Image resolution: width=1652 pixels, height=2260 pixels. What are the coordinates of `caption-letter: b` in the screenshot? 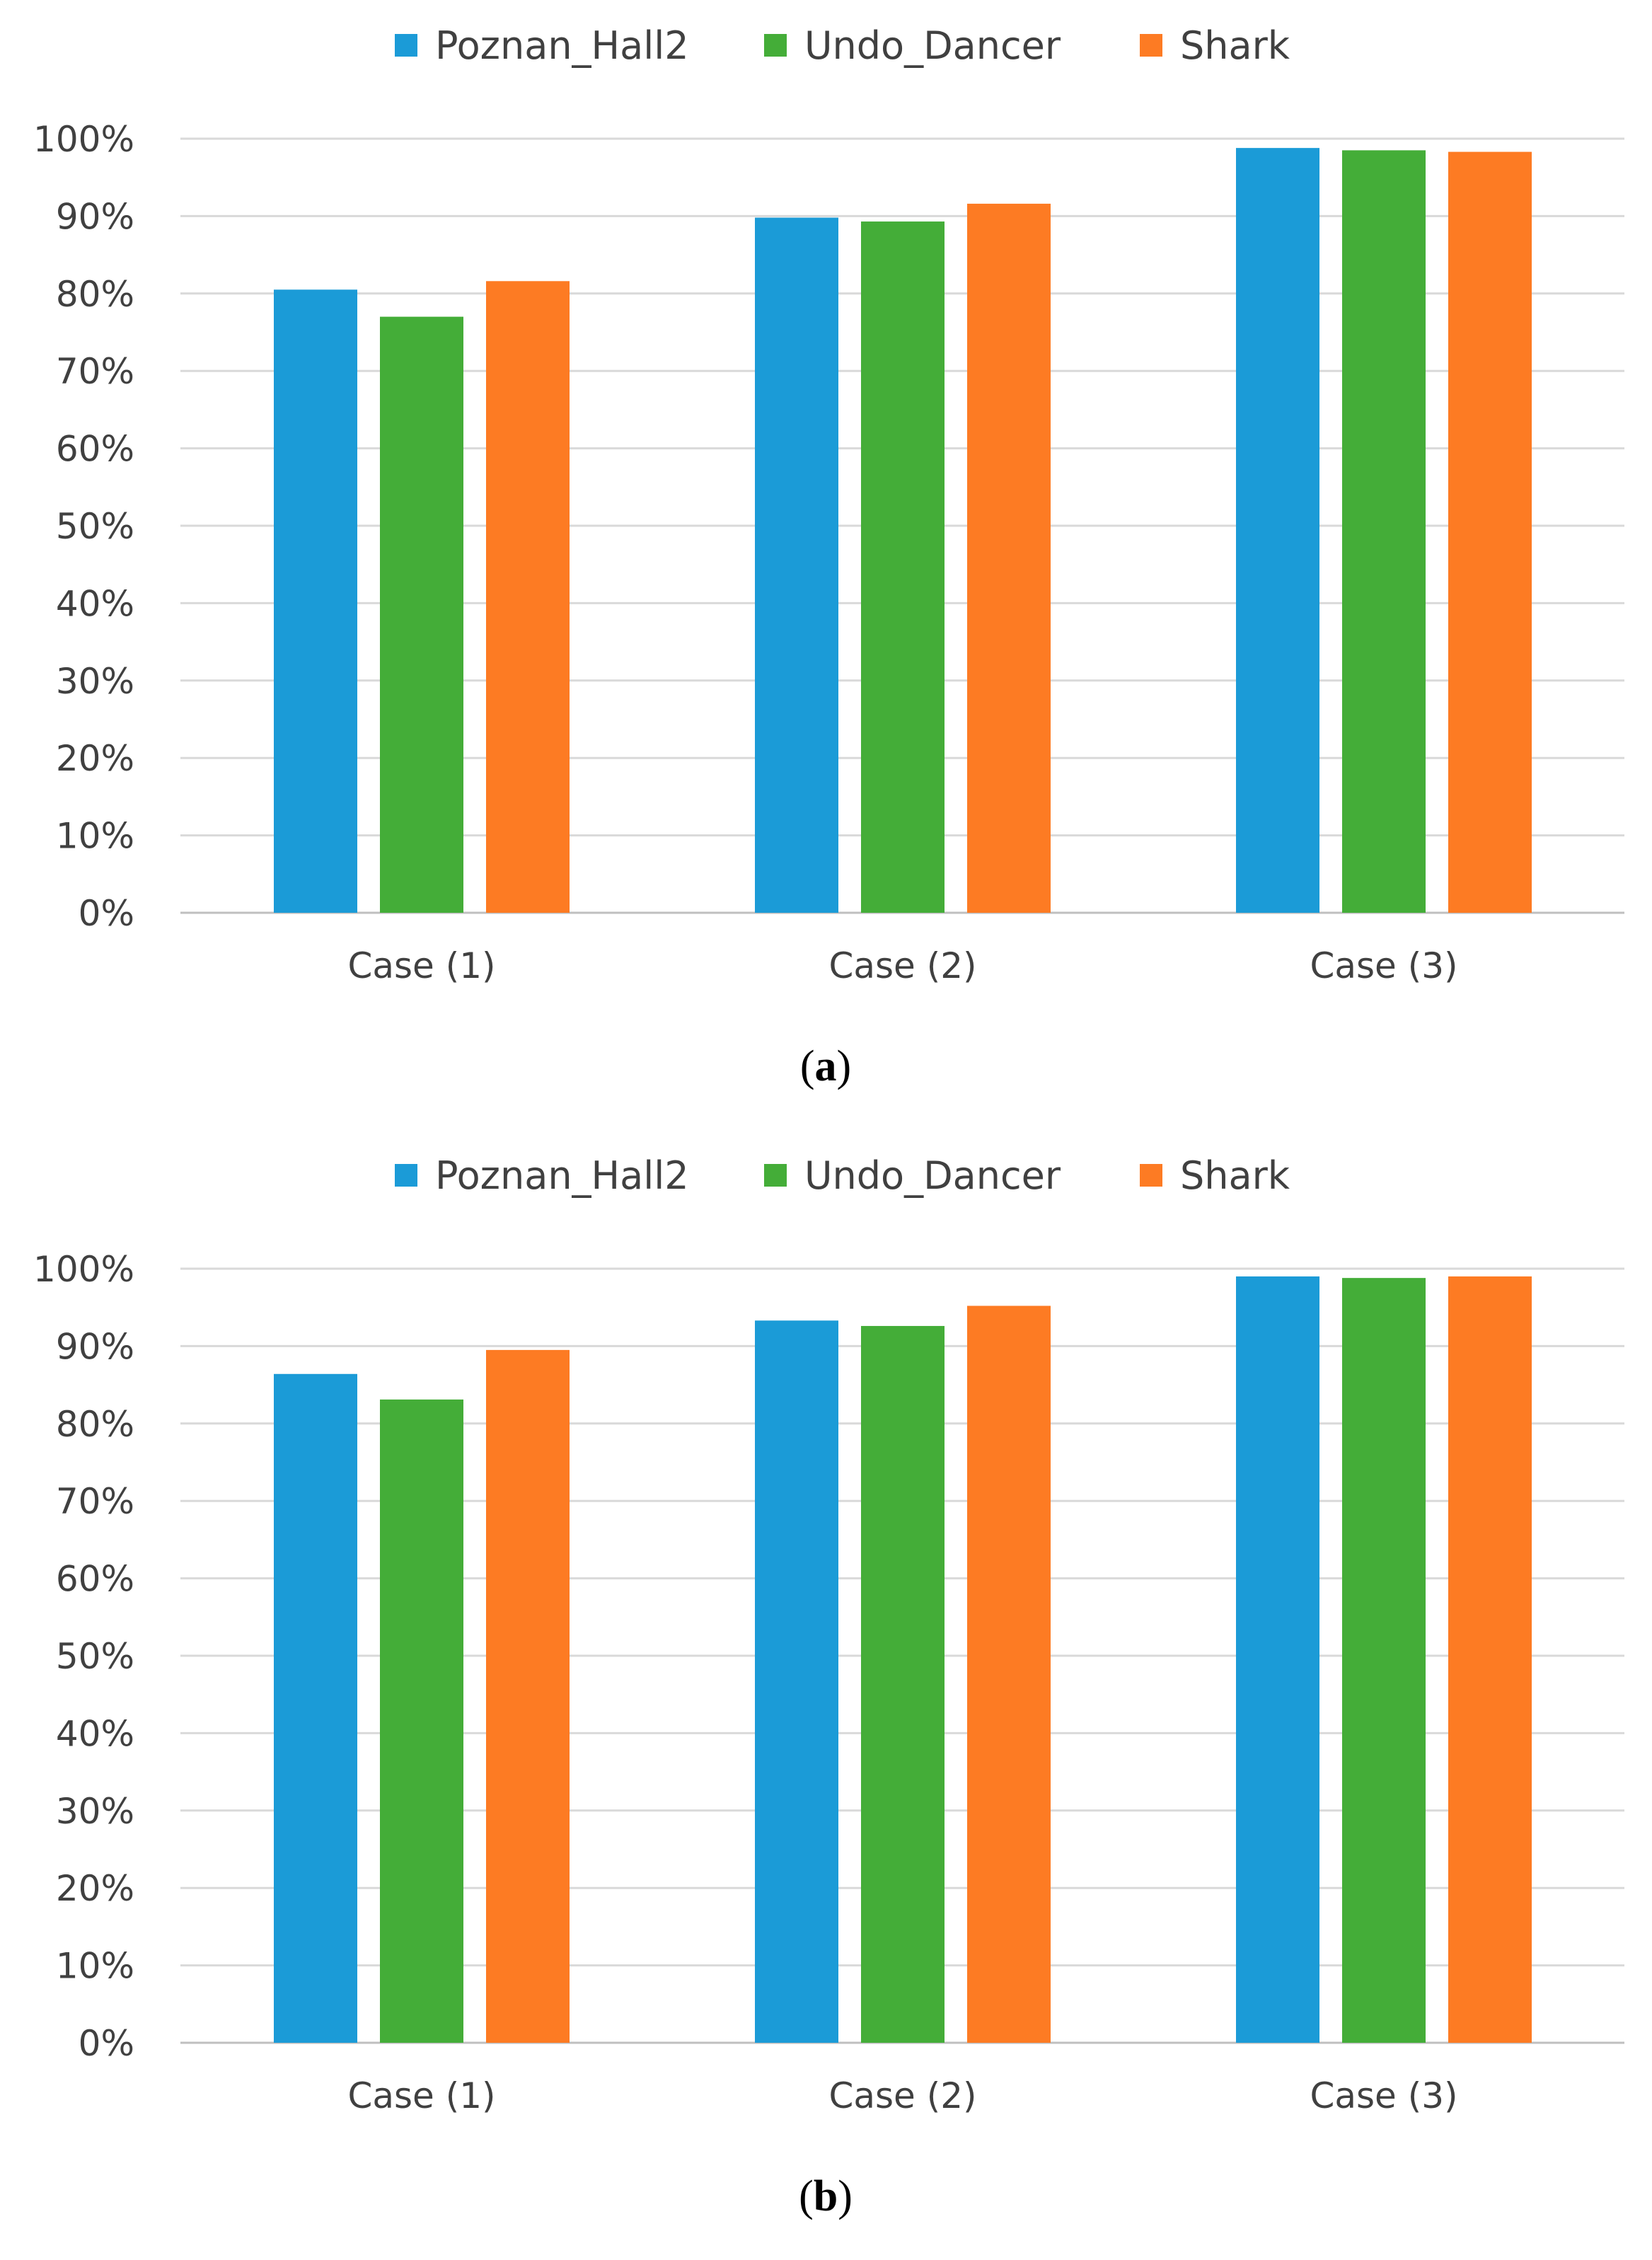 It's located at (826, 2196).